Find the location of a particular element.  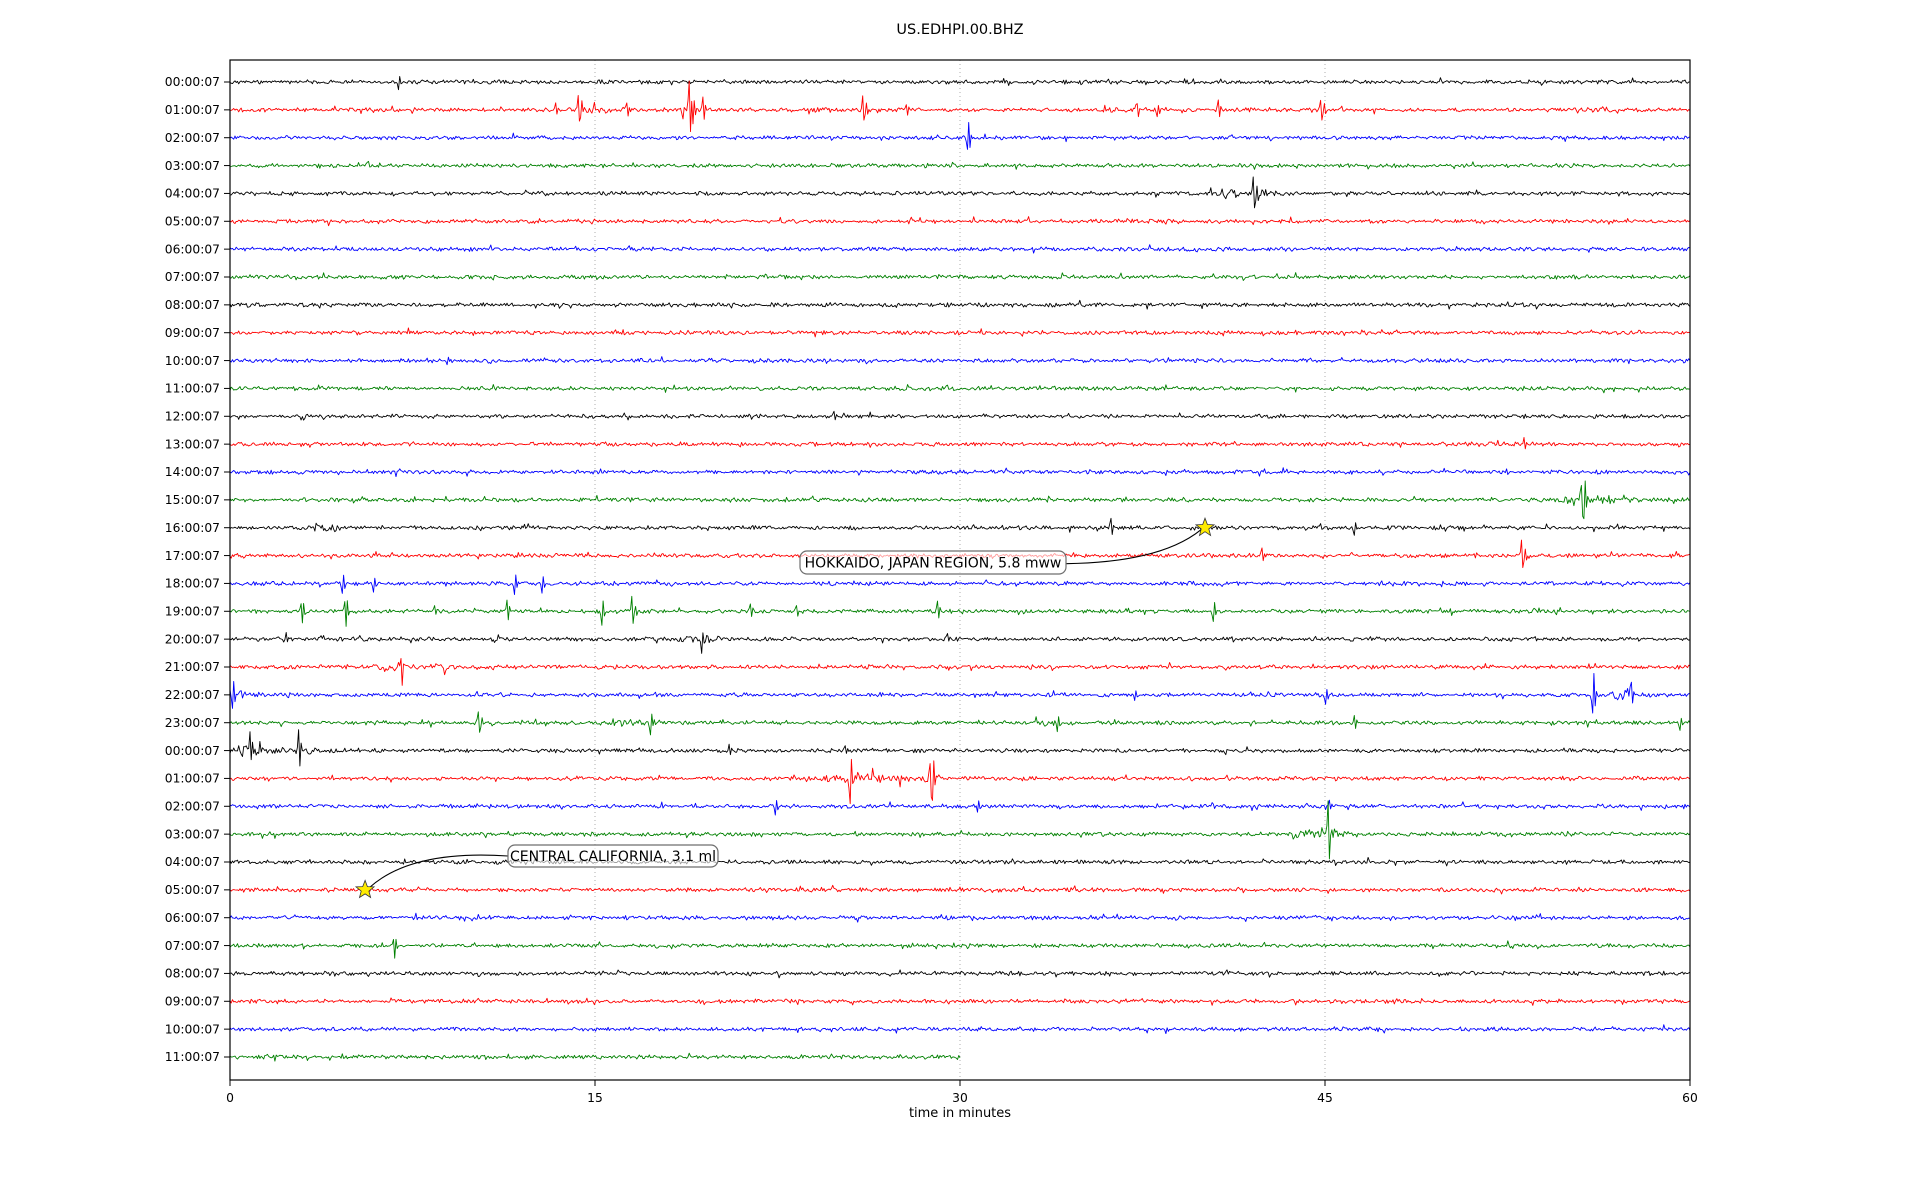

x-axis-tick-label-30: 30 is located at coordinates (960, 1098).